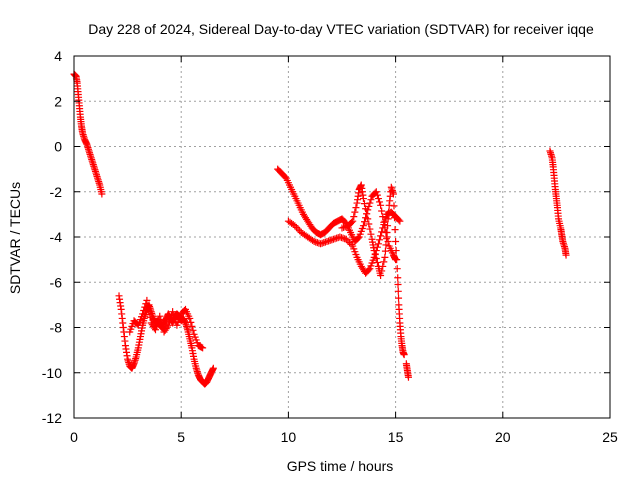 The width and height of the screenshot is (640, 480). Describe the element at coordinates (181, 437) in the screenshot. I see `x-tick-label: 5` at that location.